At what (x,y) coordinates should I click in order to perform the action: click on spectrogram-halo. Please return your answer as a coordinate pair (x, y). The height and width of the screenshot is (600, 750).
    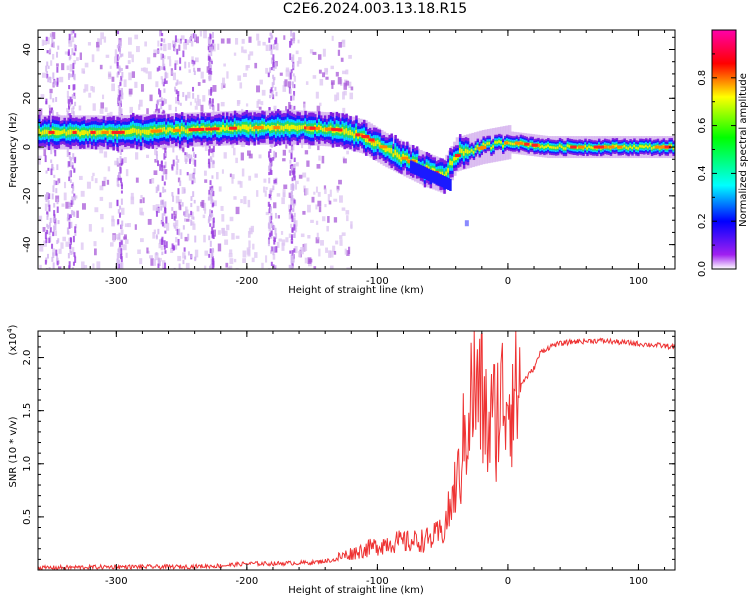
    Looking at the image, I should click on (677, 147).